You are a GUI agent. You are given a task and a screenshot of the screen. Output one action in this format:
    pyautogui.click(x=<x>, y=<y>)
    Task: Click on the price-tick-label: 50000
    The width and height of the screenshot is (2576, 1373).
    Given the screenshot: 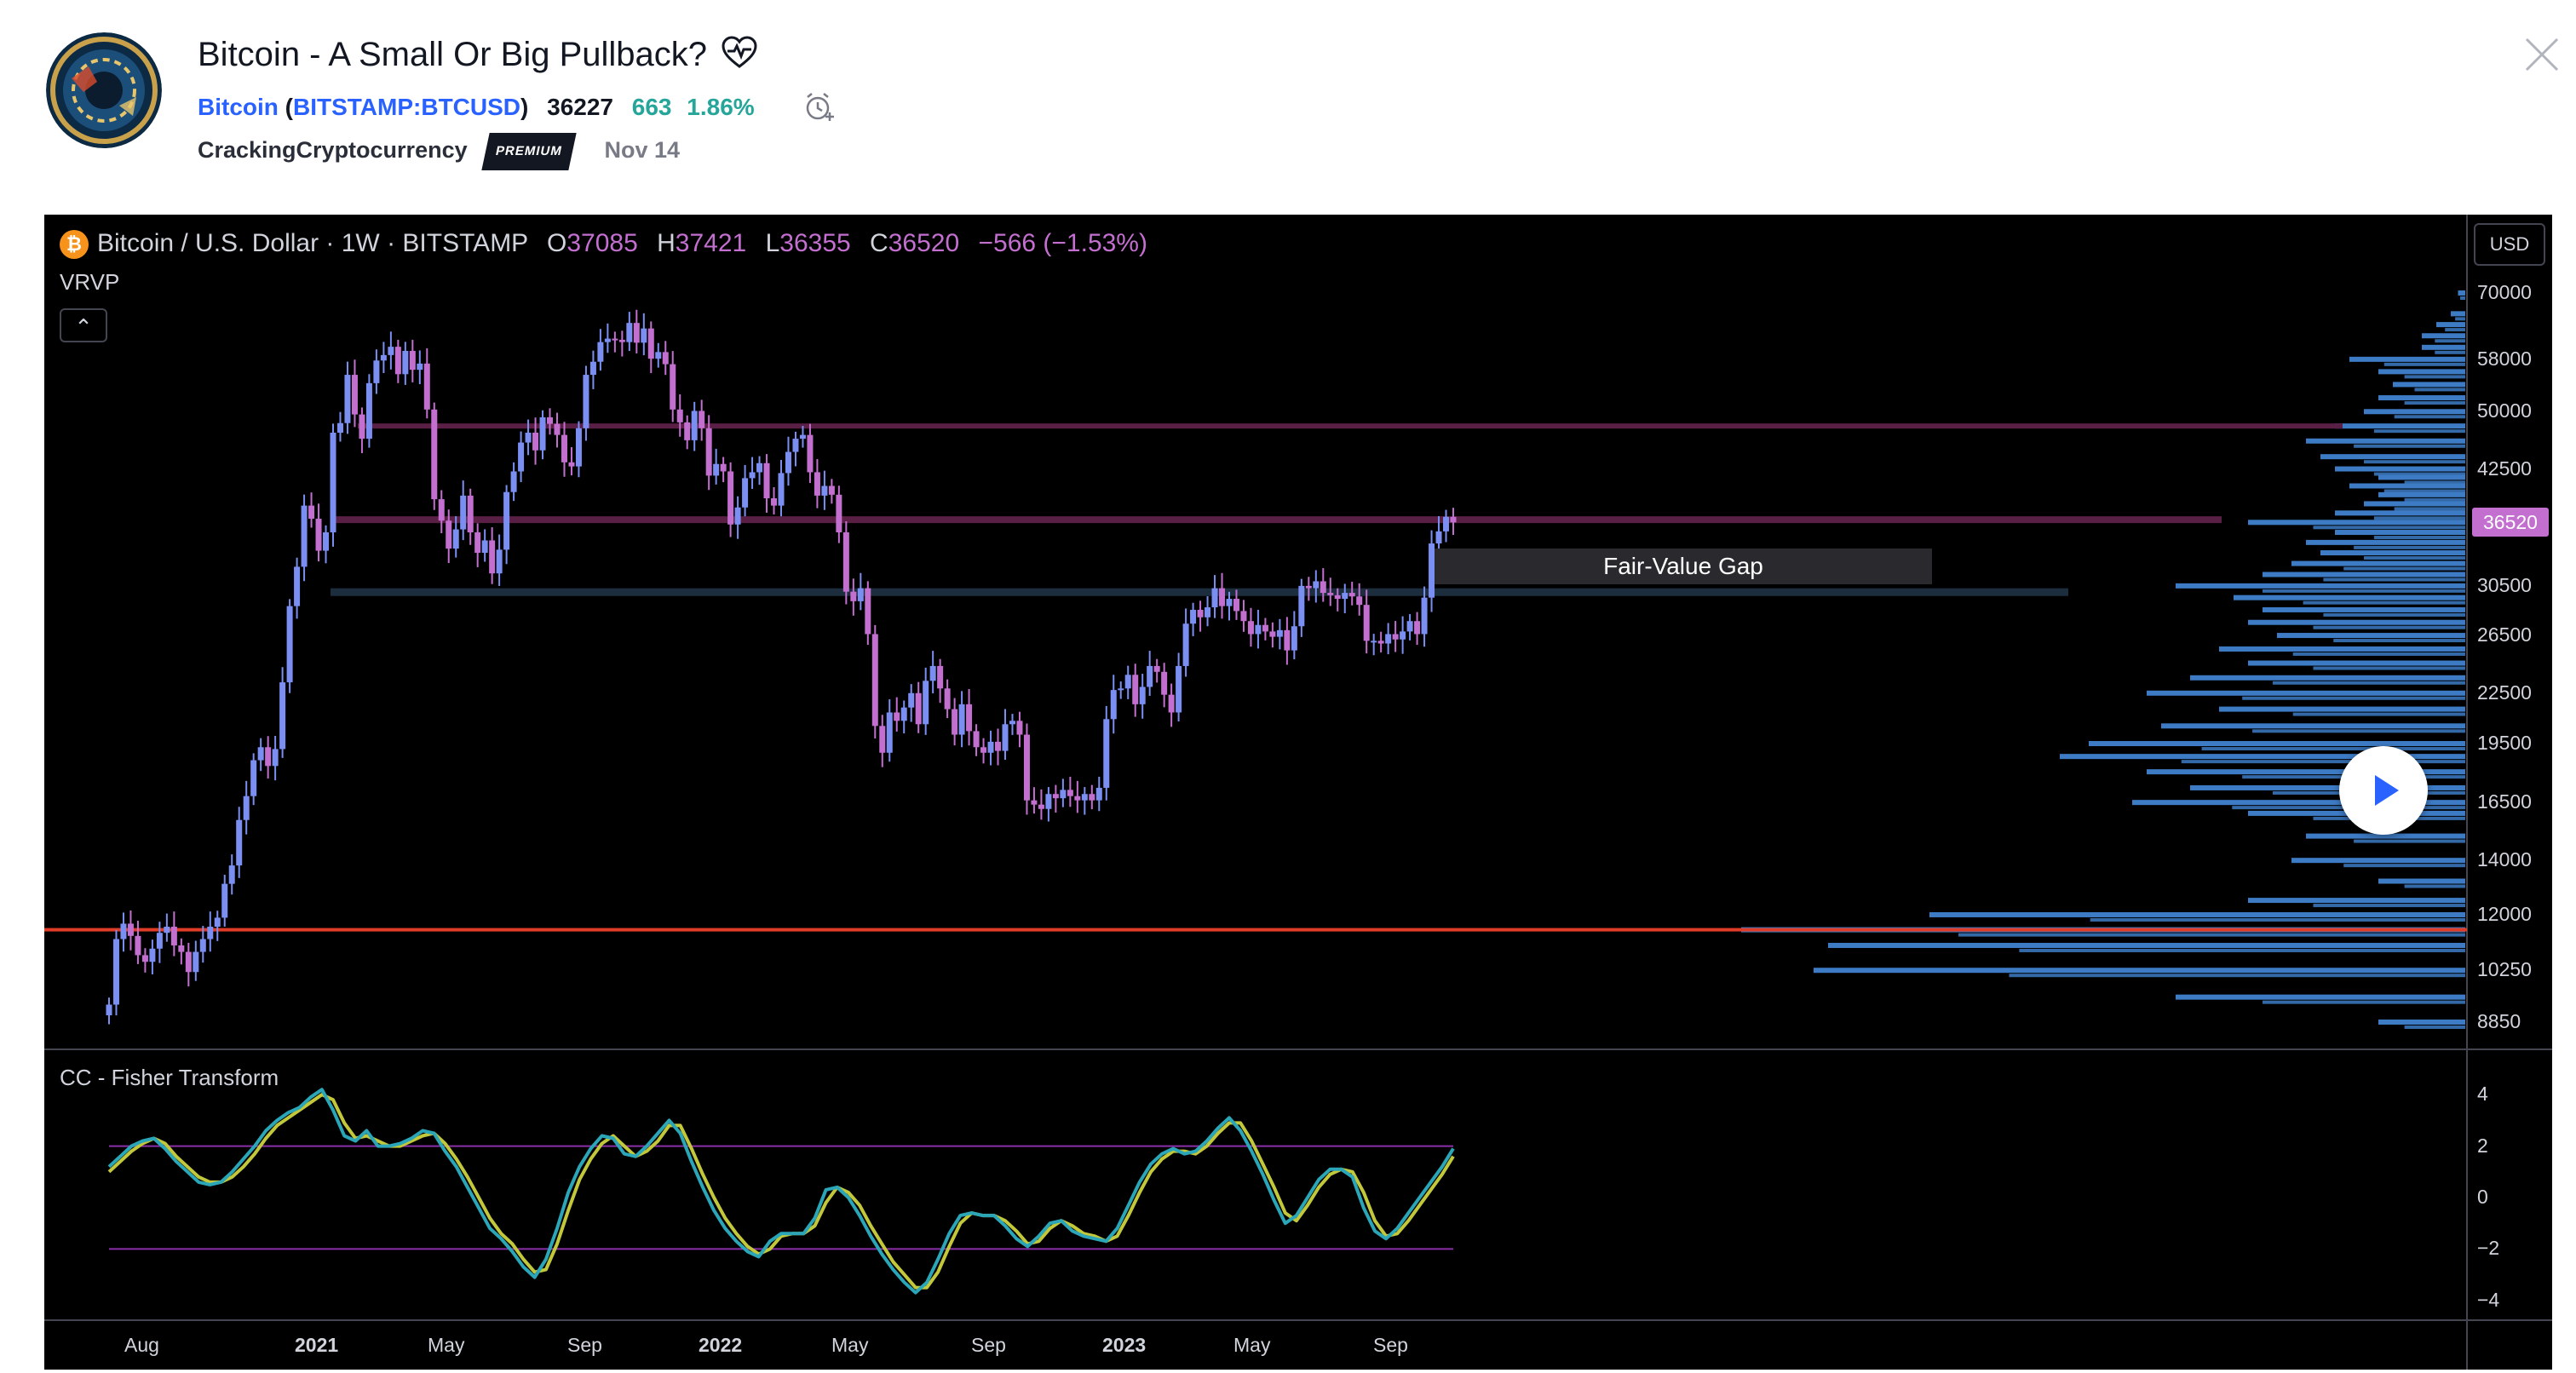 What is the action you would take?
    pyautogui.click(x=2504, y=410)
    